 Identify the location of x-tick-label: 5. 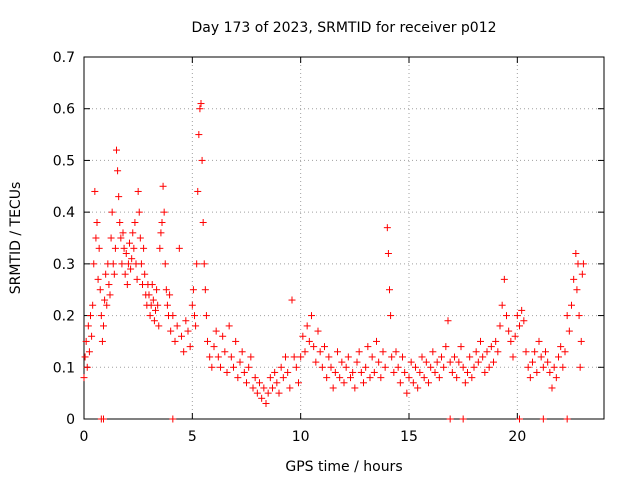
(192, 437).